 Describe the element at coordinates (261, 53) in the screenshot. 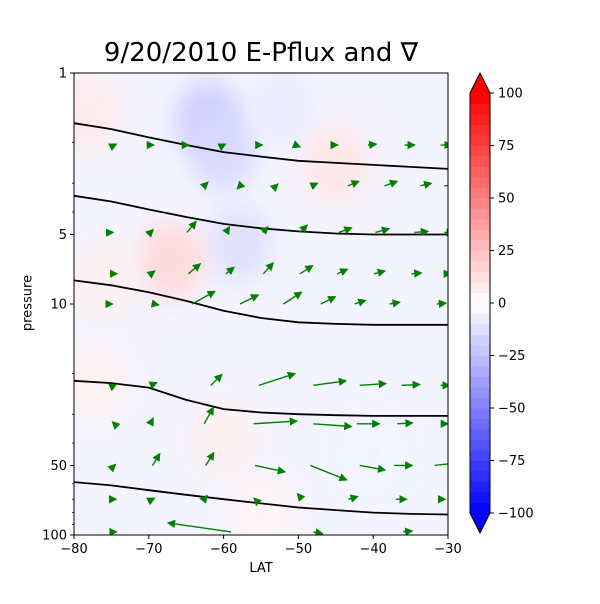

I see `chart-title: 9/20/2010 E-Pflux and ∇` at that location.